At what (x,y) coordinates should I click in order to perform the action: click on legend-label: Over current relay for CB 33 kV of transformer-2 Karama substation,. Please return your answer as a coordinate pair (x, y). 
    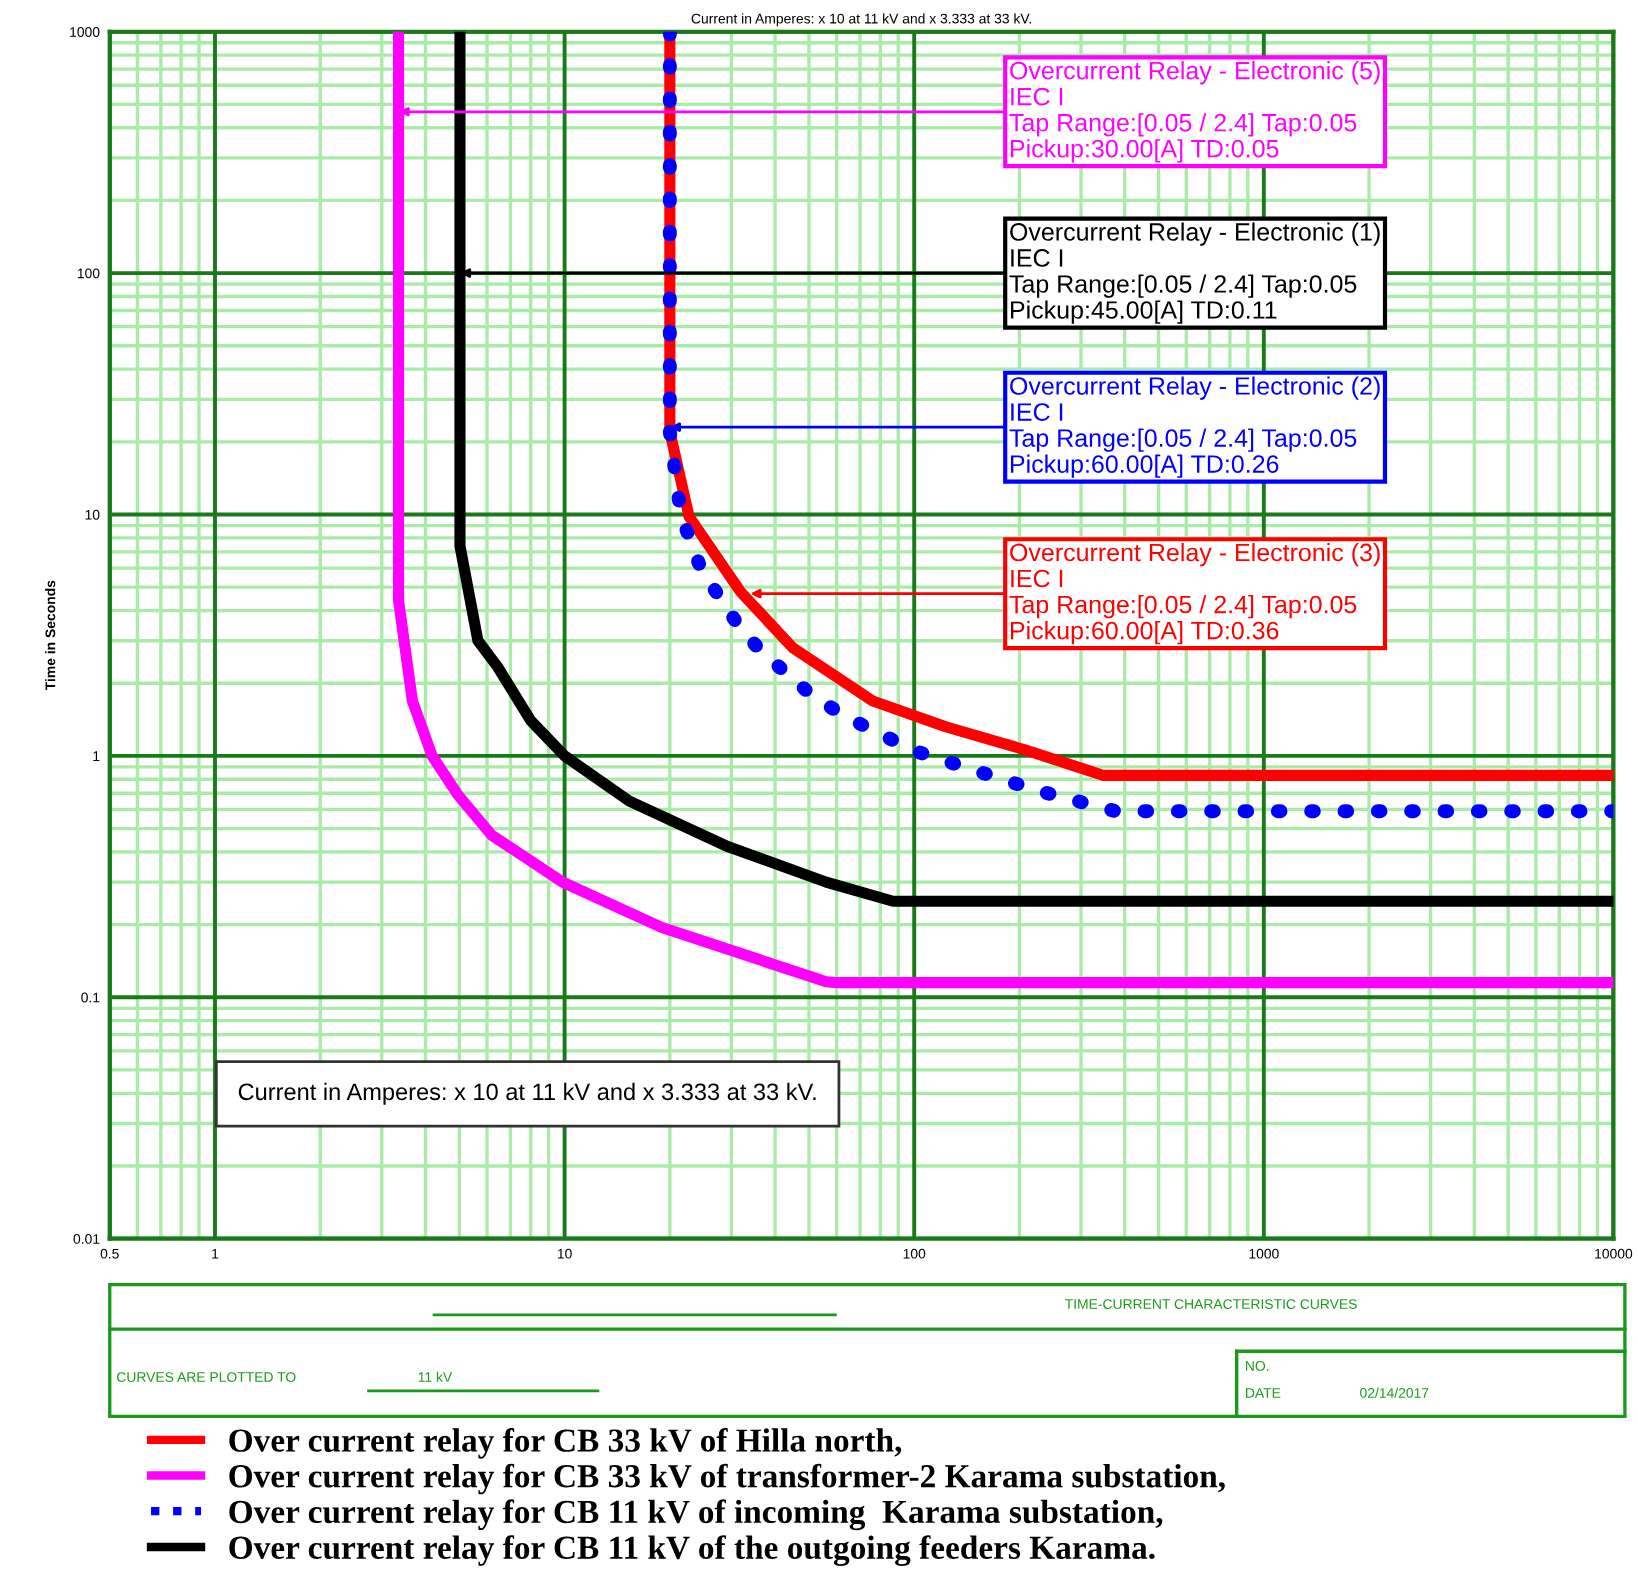
    Looking at the image, I should click on (727, 1479).